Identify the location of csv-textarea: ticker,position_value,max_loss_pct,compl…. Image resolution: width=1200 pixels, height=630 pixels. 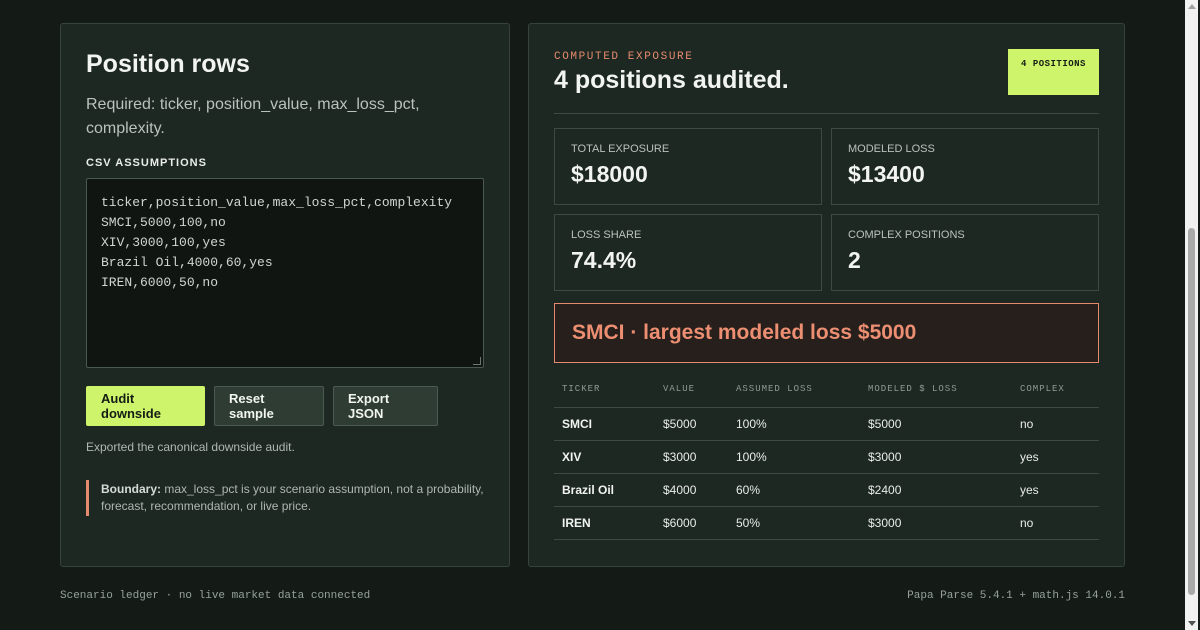
(285, 273).